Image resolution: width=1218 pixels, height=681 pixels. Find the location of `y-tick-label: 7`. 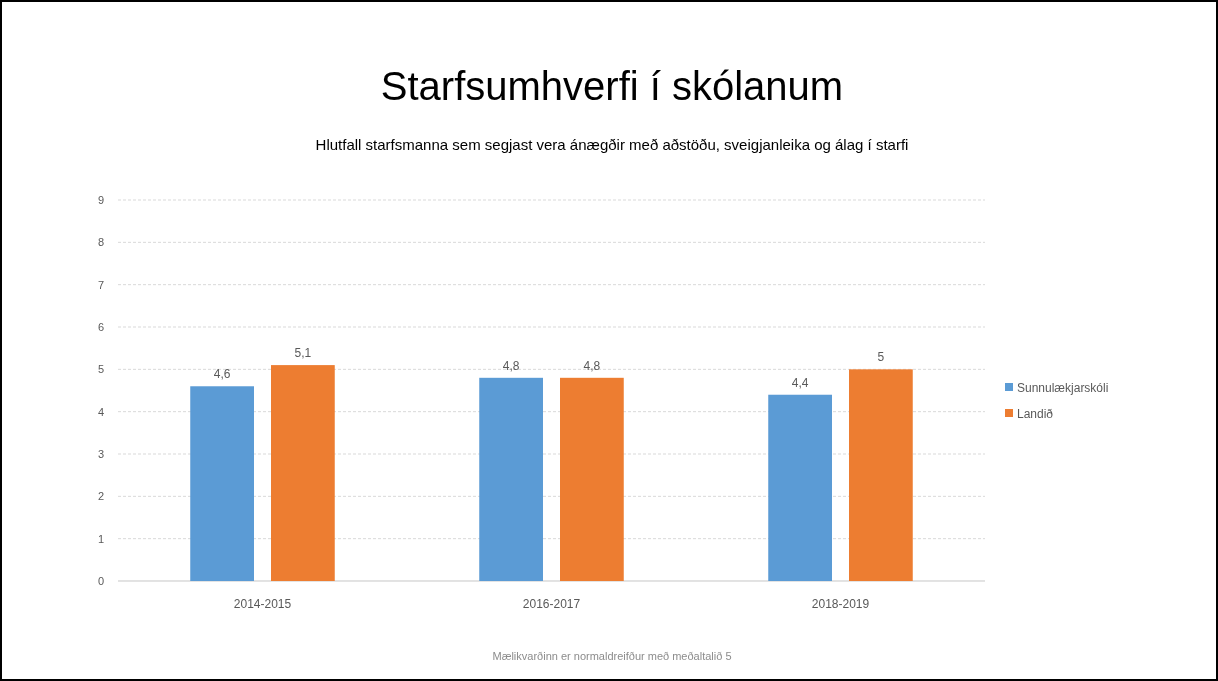

y-tick-label: 7 is located at coordinates (100, 284).